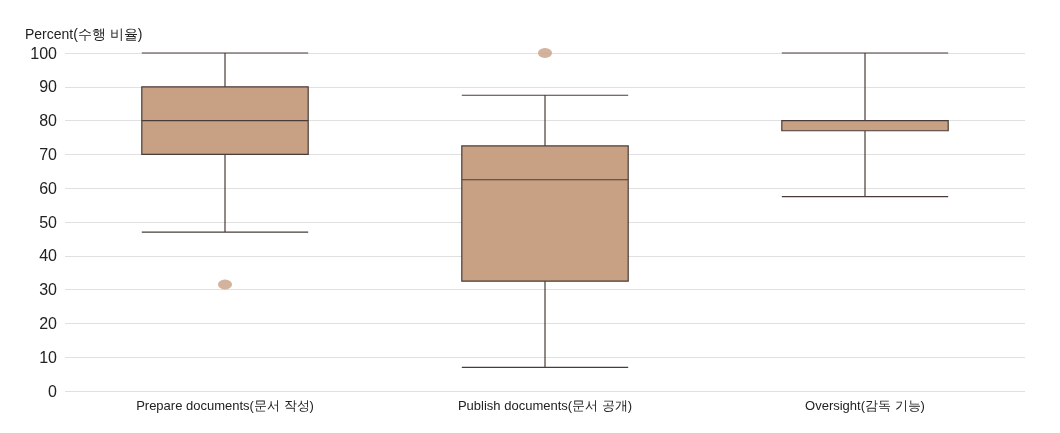 The width and height of the screenshot is (1060, 433). Describe the element at coordinates (48, 256) in the screenshot. I see `y-tick-label: 40` at that location.